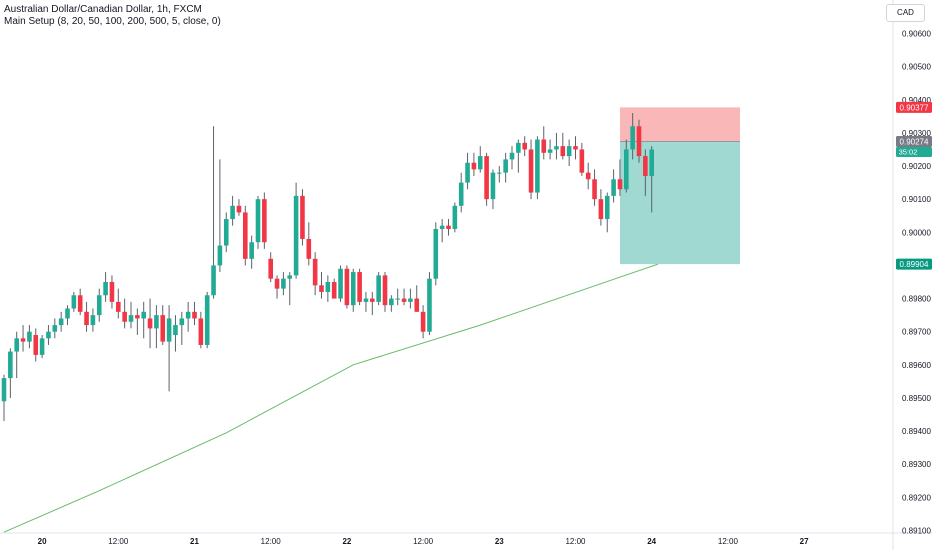  What do you see at coordinates (905, 13) in the screenshot?
I see `currency-selector: CAD` at bounding box center [905, 13].